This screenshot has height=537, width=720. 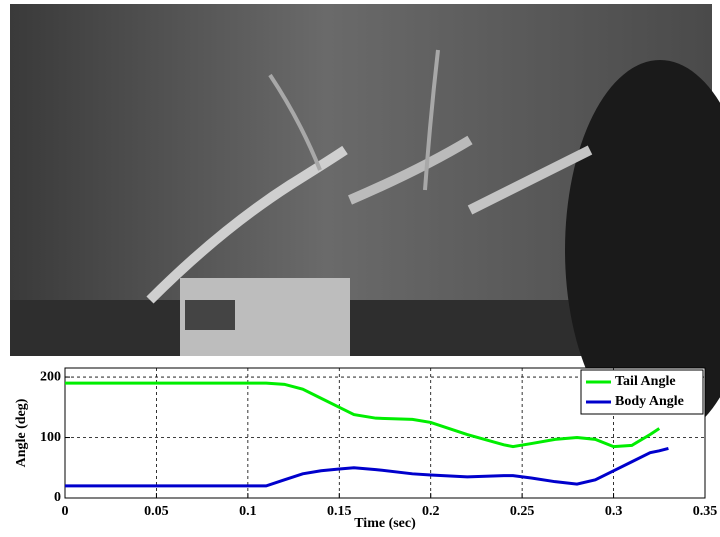 What do you see at coordinates (156, 511) in the screenshot?
I see `x-tick-label: 0.05` at bounding box center [156, 511].